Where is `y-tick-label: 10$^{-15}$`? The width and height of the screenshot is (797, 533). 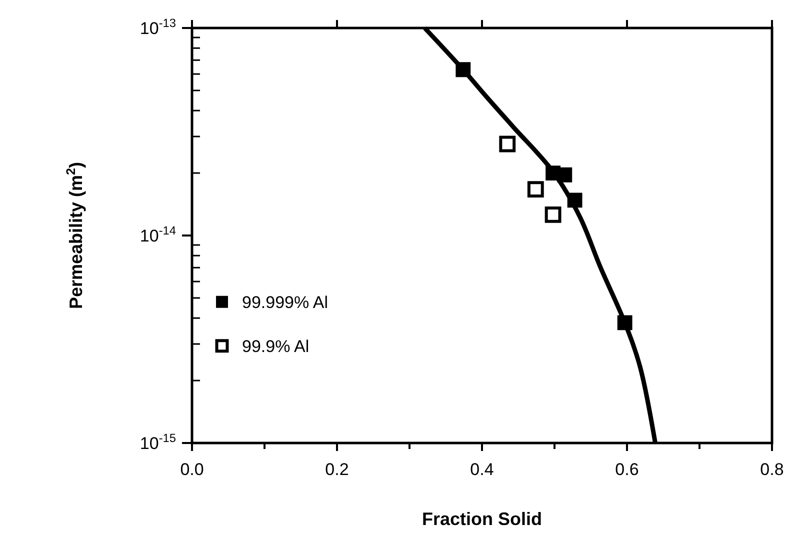 y-tick-label: 10$^{-15}$ is located at coordinates (158, 442).